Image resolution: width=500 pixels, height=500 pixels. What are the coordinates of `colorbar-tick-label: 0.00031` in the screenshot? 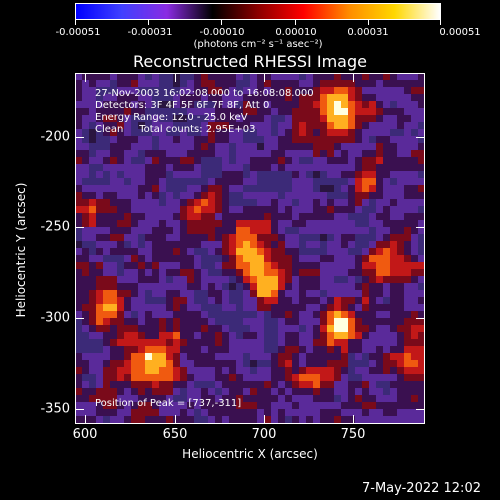 It's located at (368, 32).